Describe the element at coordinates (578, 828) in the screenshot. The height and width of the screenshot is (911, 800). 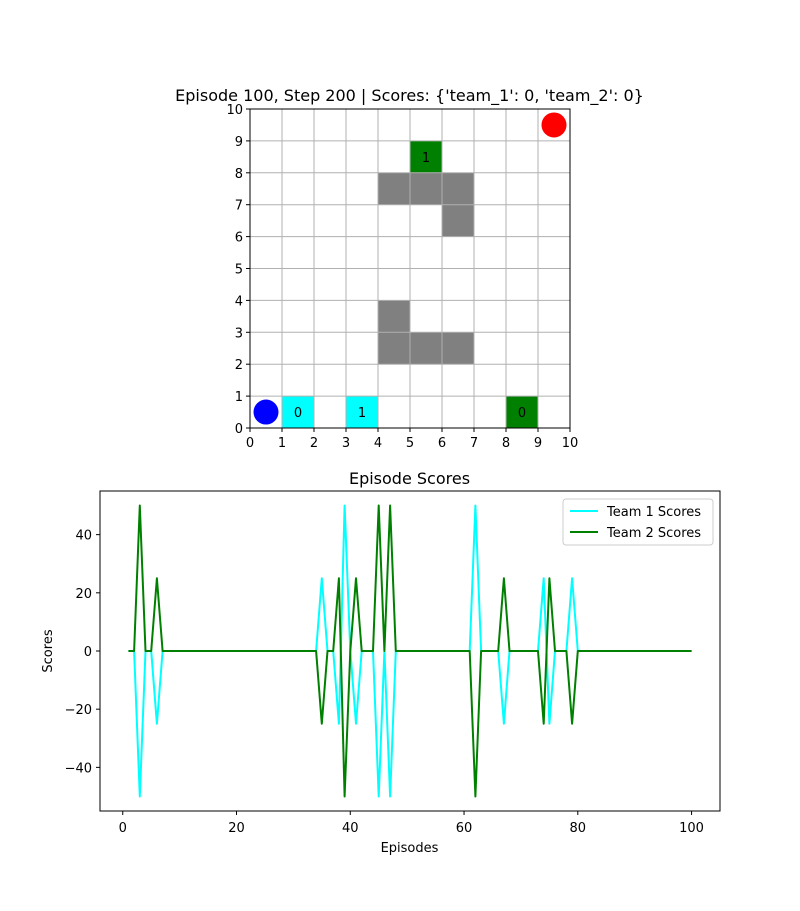
I see `x-tick-label: 80` at that location.